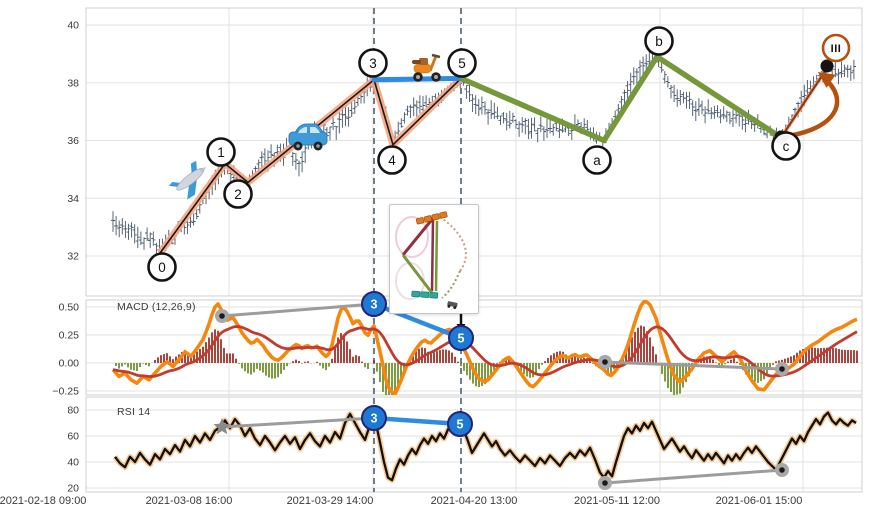  I want to click on svg-text: 2, so click(238, 194).